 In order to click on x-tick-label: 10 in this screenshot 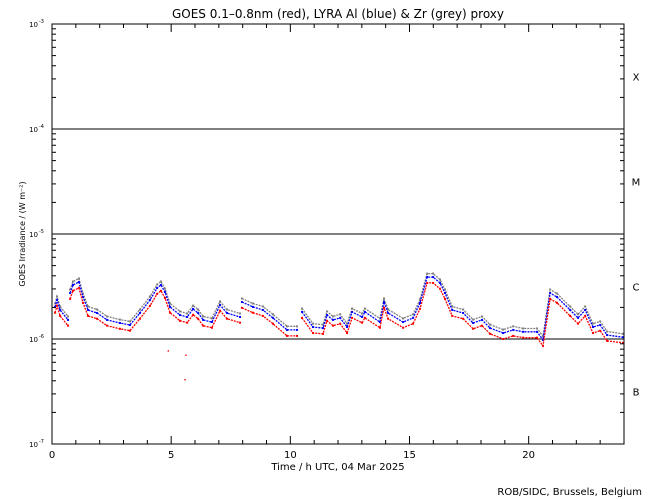, I will do `click(290, 455)`.